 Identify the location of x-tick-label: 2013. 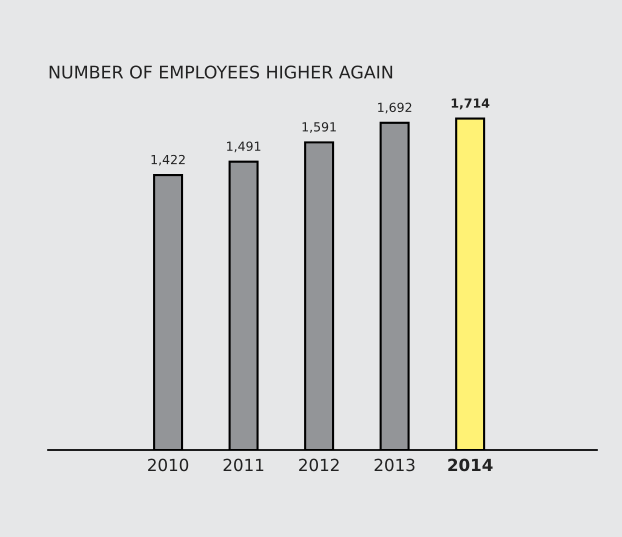
(394, 465).